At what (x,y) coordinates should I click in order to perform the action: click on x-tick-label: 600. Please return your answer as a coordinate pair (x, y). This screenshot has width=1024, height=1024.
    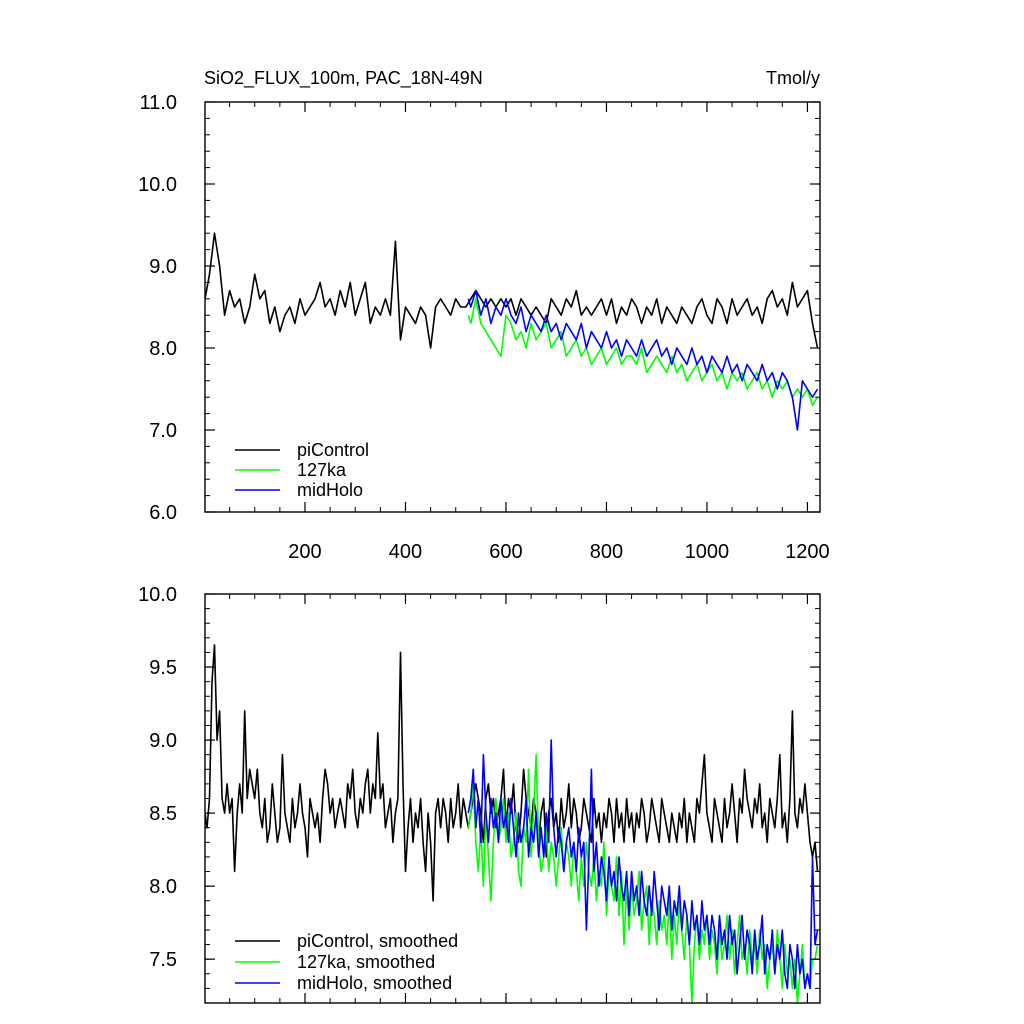
    Looking at the image, I should click on (505, 552).